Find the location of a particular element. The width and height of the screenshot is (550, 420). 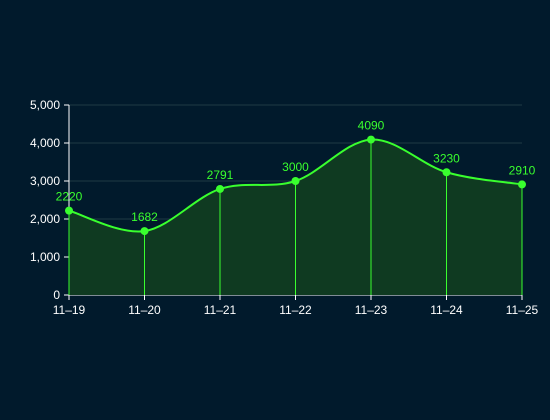

y-tick-label: 4,000 is located at coordinates (45, 143).